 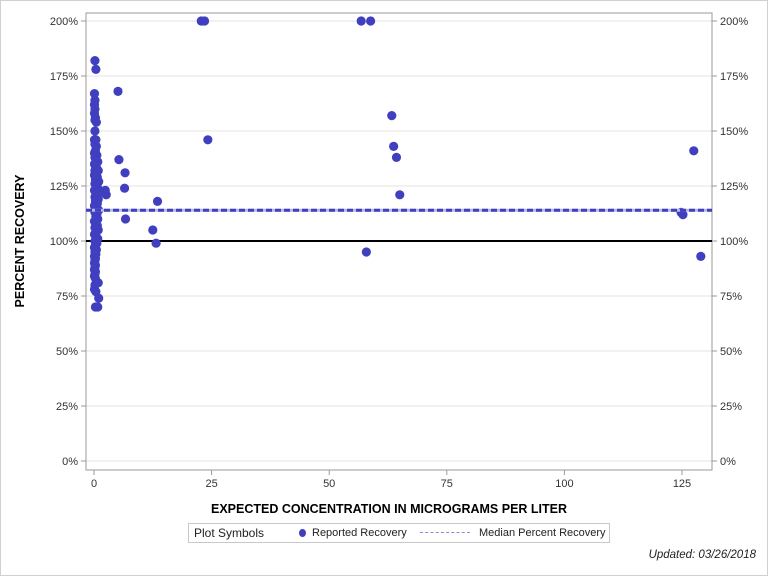 I want to click on x-tick-label: 100, so click(x=564, y=484).